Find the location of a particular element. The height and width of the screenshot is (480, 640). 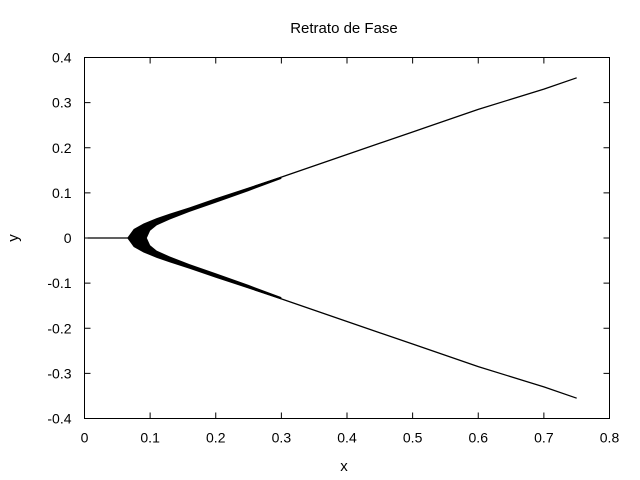

y-tick-label: 0.1 is located at coordinates (62, 193).